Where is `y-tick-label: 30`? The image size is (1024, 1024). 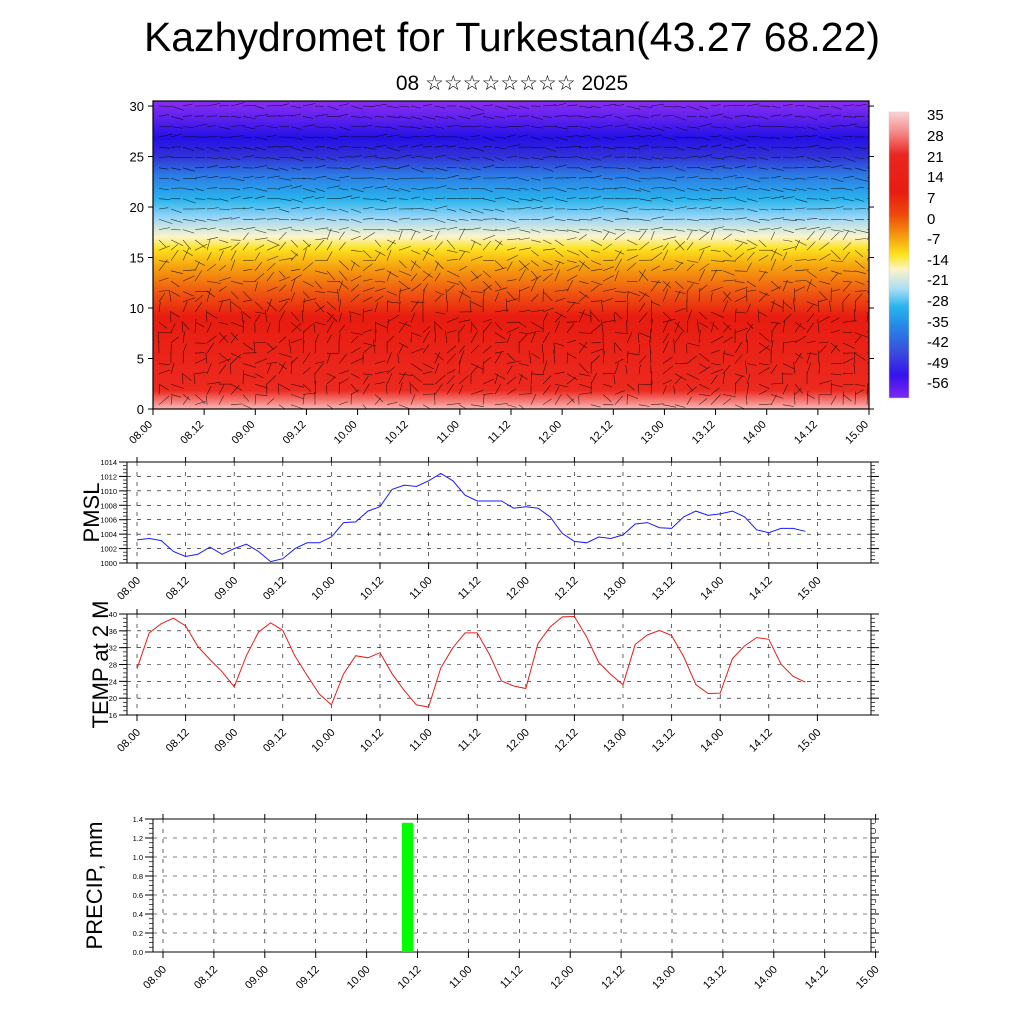 y-tick-label: 30 is located at coordinates (137, 106).